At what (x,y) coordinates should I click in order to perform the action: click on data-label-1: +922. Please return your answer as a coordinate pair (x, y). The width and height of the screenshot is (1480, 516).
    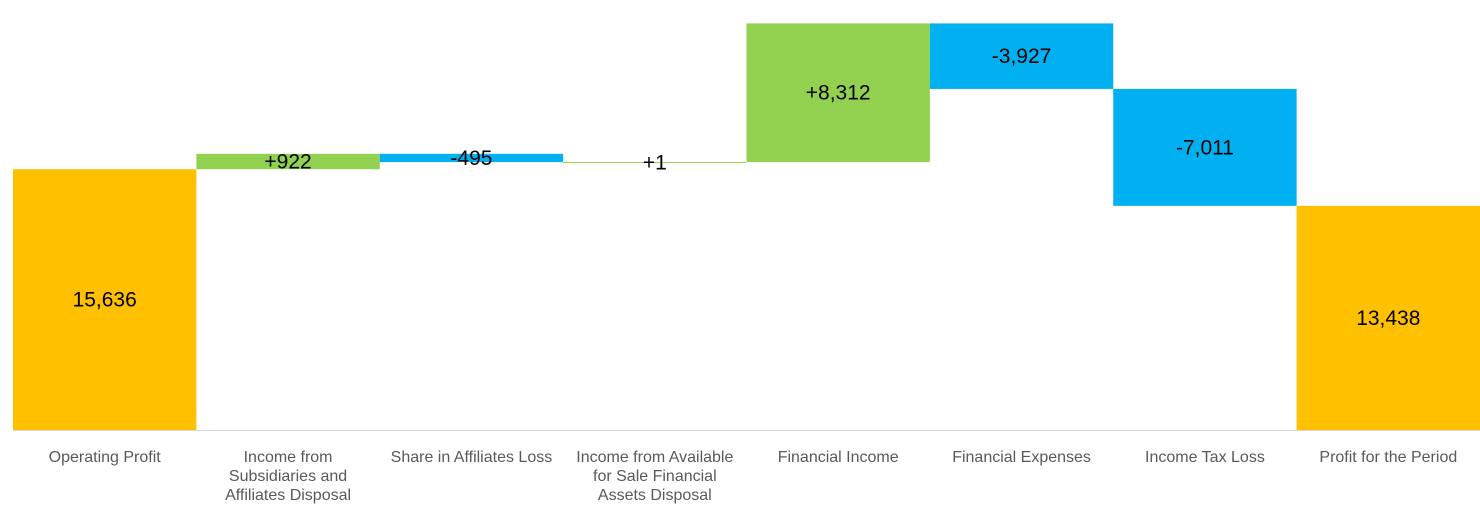
    Looking at the image, I should click on (287, 162).